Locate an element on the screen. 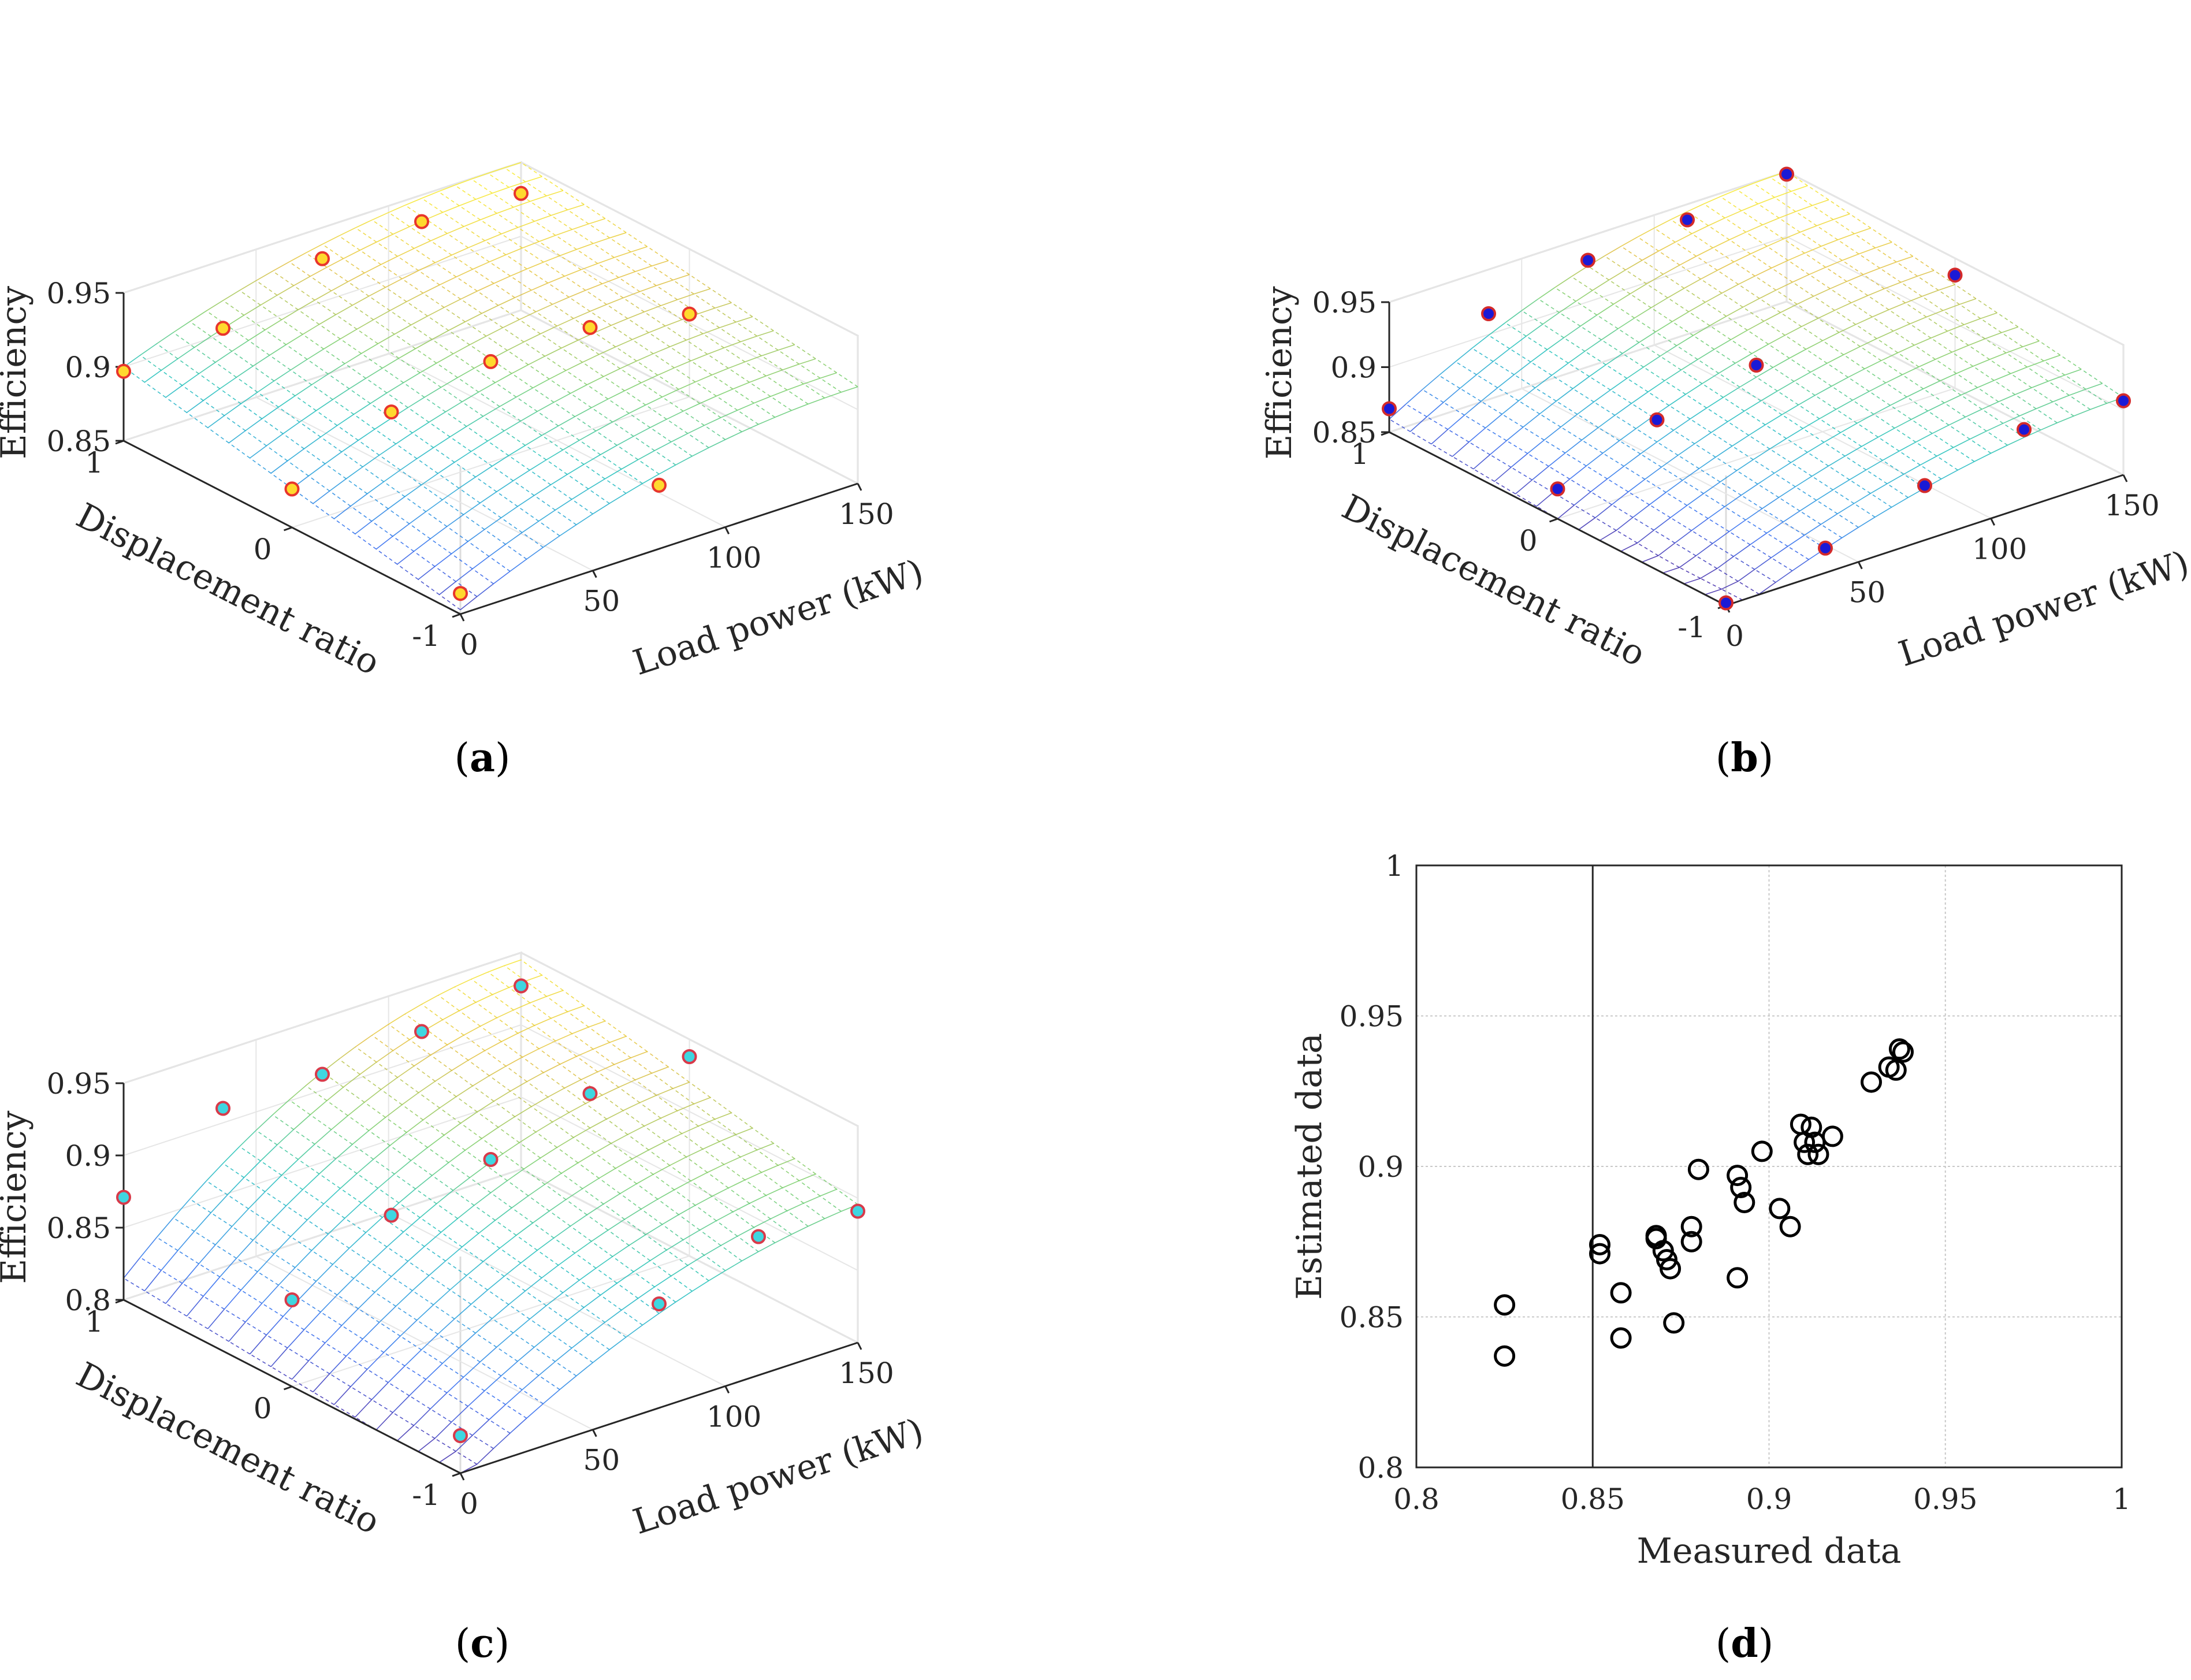 The height and width of the screenshot is (1680, 2191). x-tick-mark is located at coordinates (594, 1433).